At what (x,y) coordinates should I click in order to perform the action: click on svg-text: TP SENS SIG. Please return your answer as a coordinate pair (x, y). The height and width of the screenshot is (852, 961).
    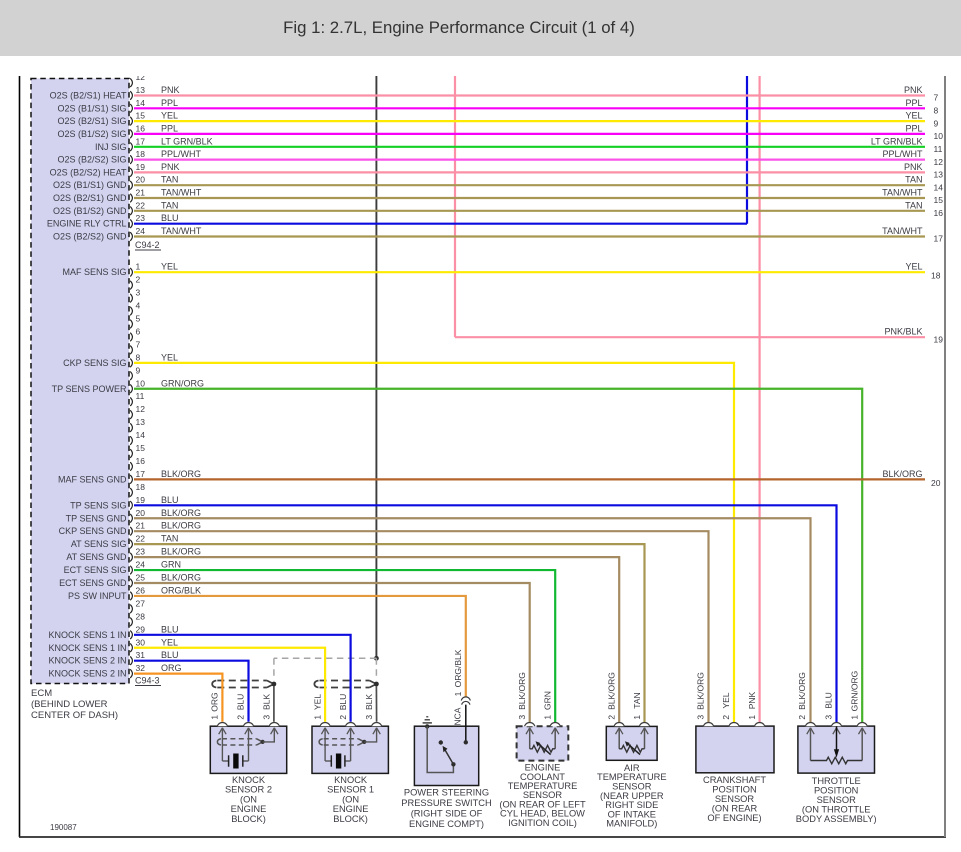
    Looking at the image, I should click on (98, 505).